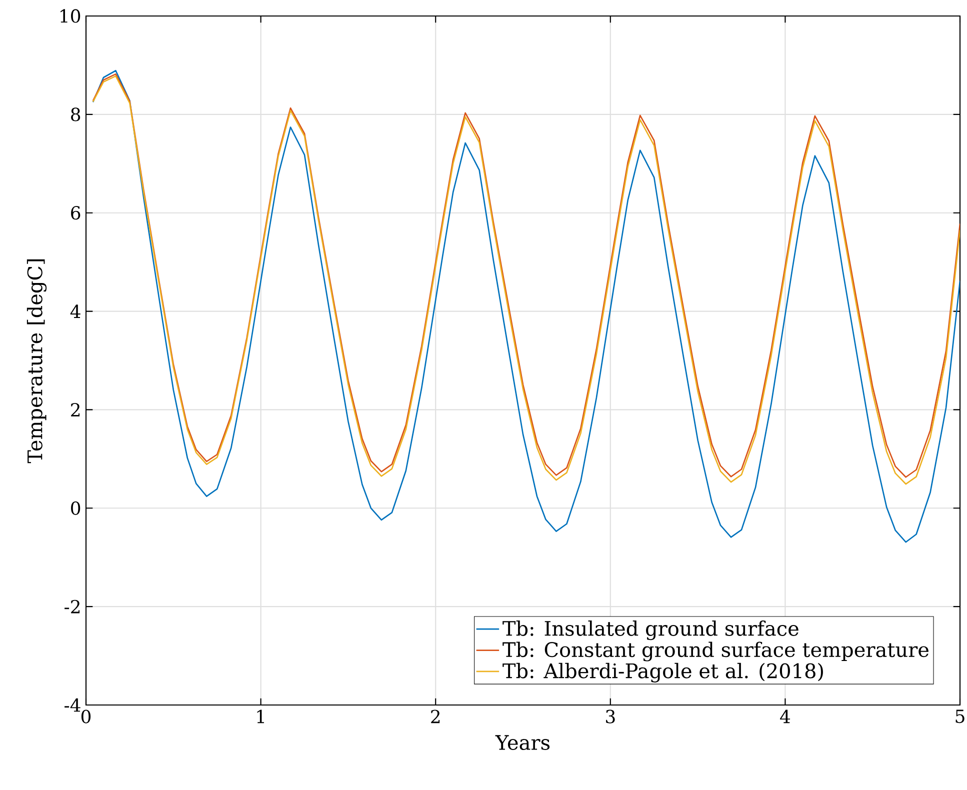  I want to click on x-axis-title: Years, so click(522, 742).